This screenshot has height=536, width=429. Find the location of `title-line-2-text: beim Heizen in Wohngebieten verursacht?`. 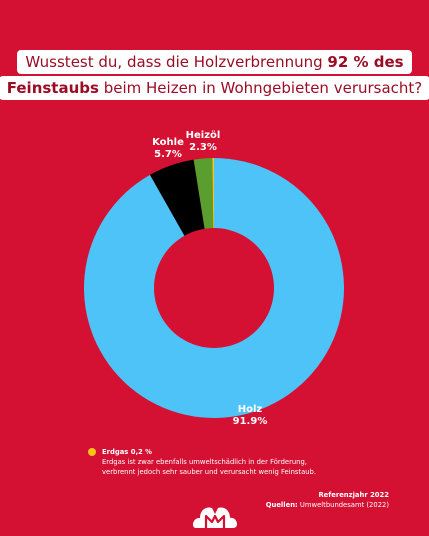

title-line-2-text: beim Heizen in Wohngebieten verursacht? is located at coordinates (260, 88).